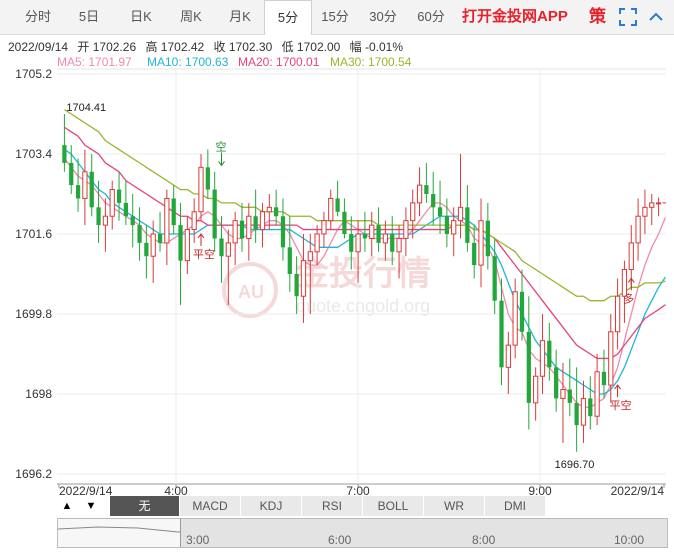  I want to click on indicator-tab-macd: MACD, so click(210, 506).